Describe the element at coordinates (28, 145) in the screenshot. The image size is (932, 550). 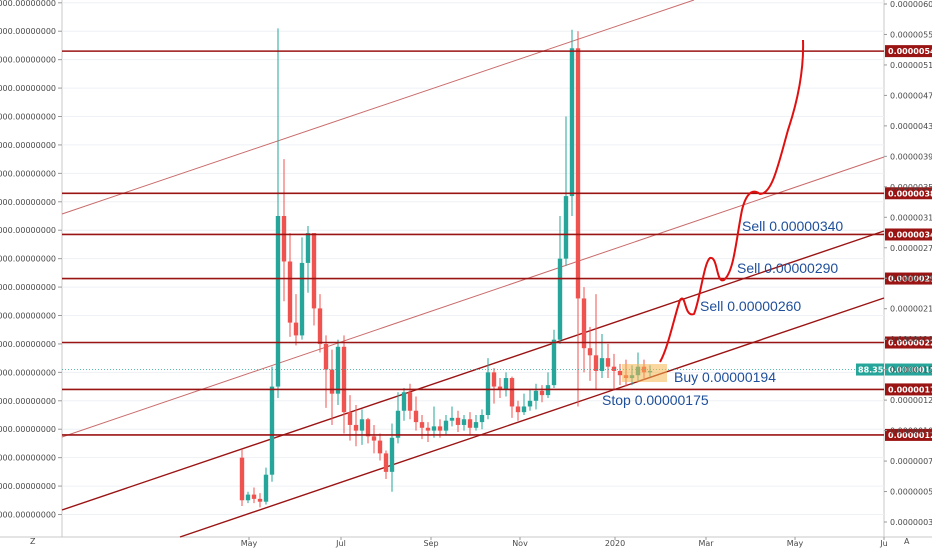
I see `left-tick-label: 34000.00000000` at that location.